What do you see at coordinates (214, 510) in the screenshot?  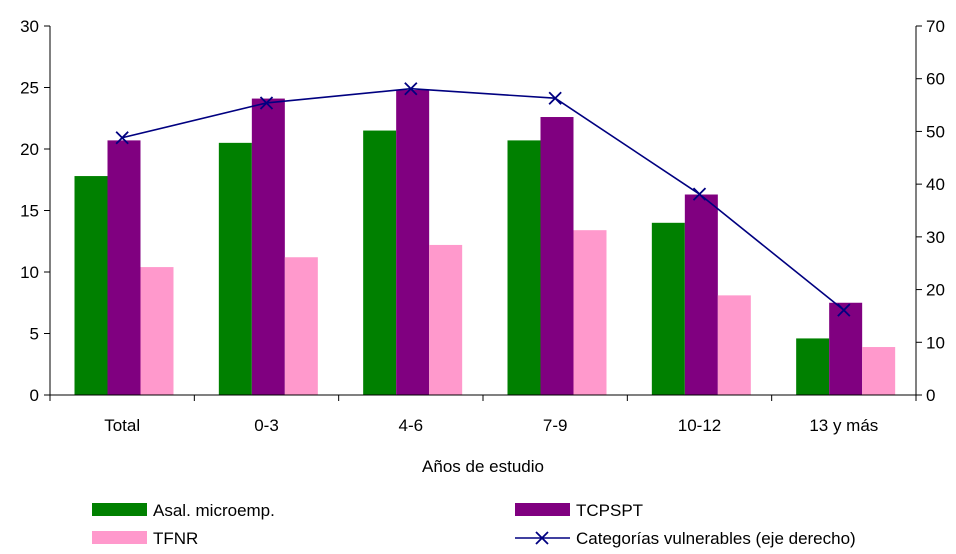 I see `legend-label-asal-microemp-: Asal. microemp.` at bounding box center [214, 510].